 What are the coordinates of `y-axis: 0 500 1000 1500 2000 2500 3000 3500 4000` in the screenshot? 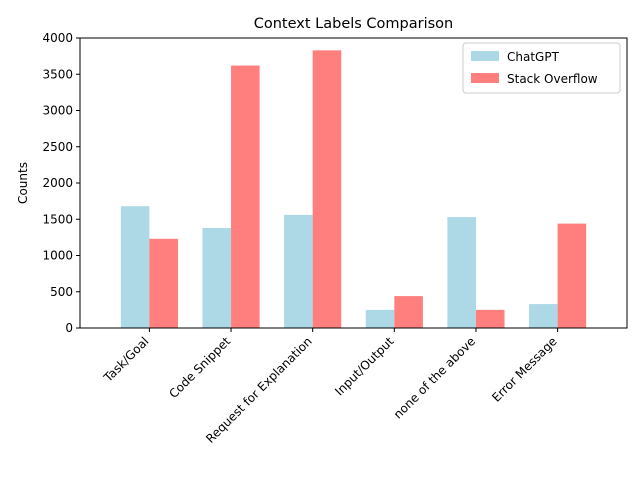 It's located at (61, 183).